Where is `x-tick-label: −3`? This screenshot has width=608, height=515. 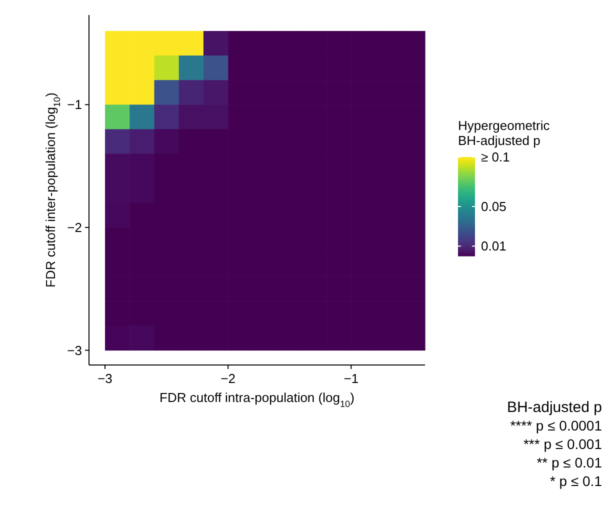 x-tick-label: −3 is located at coordinates (105, 378).